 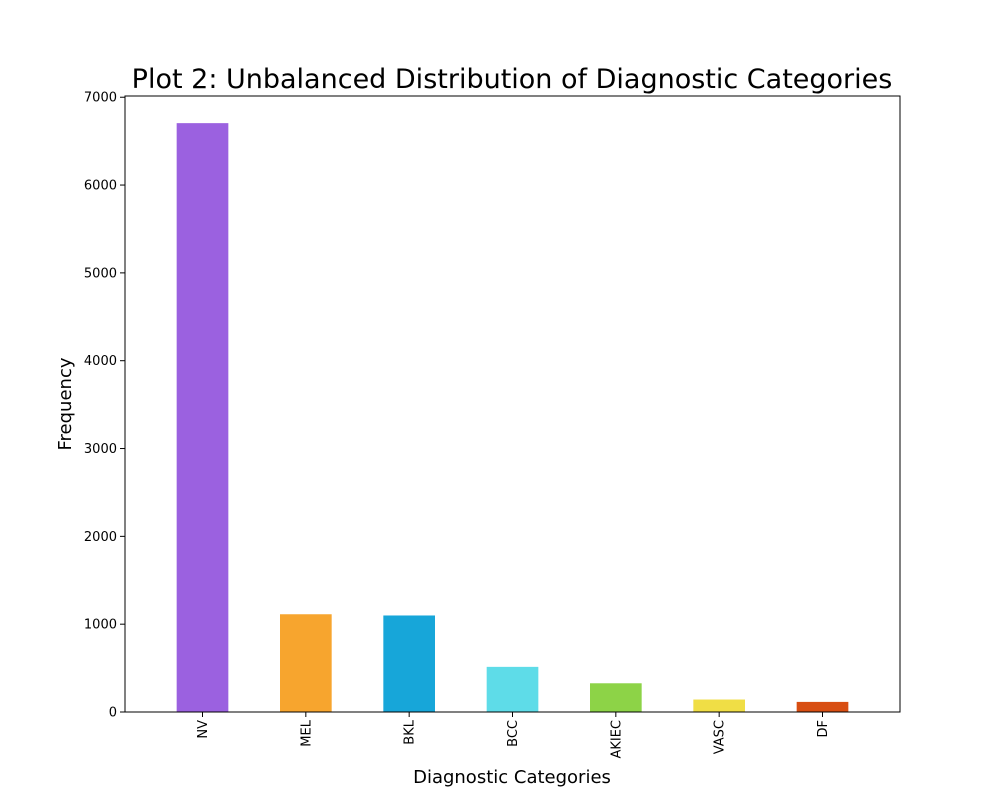 I want to click on y-tick-label: 2000, so click(x=100, y=537).